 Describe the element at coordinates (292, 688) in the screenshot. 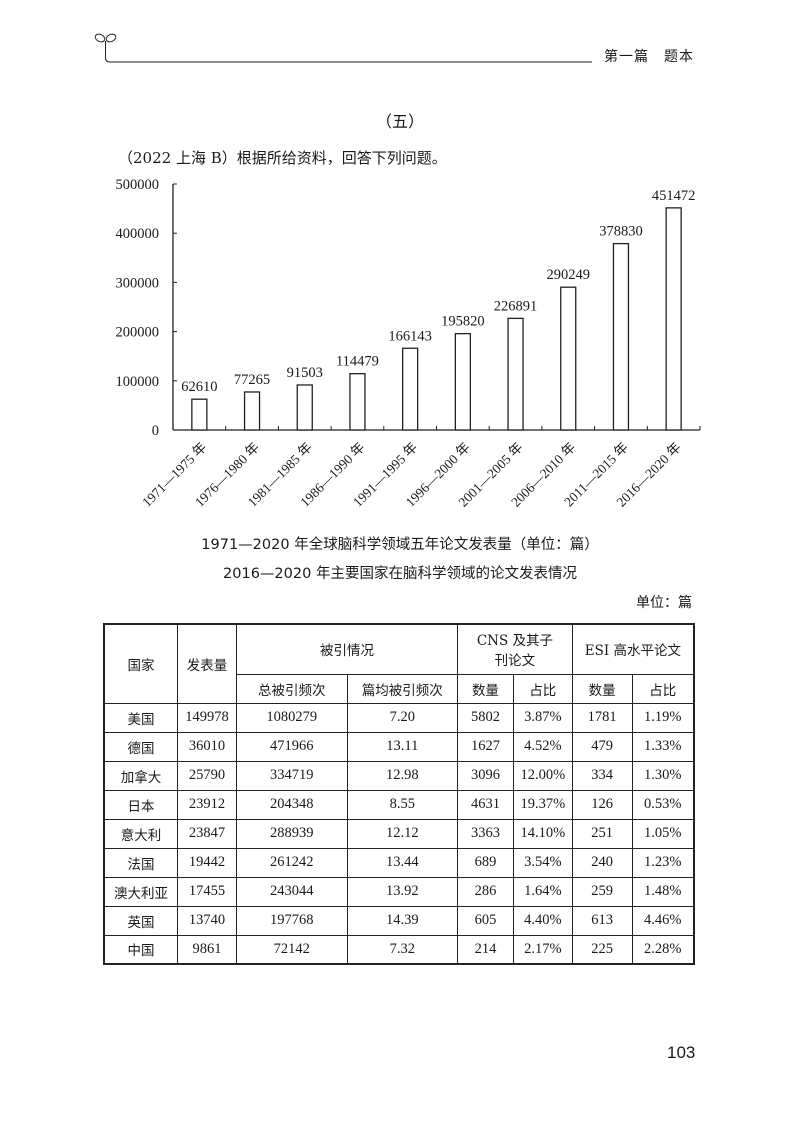

I see `header-total-citations: 总被引频次` at that location.